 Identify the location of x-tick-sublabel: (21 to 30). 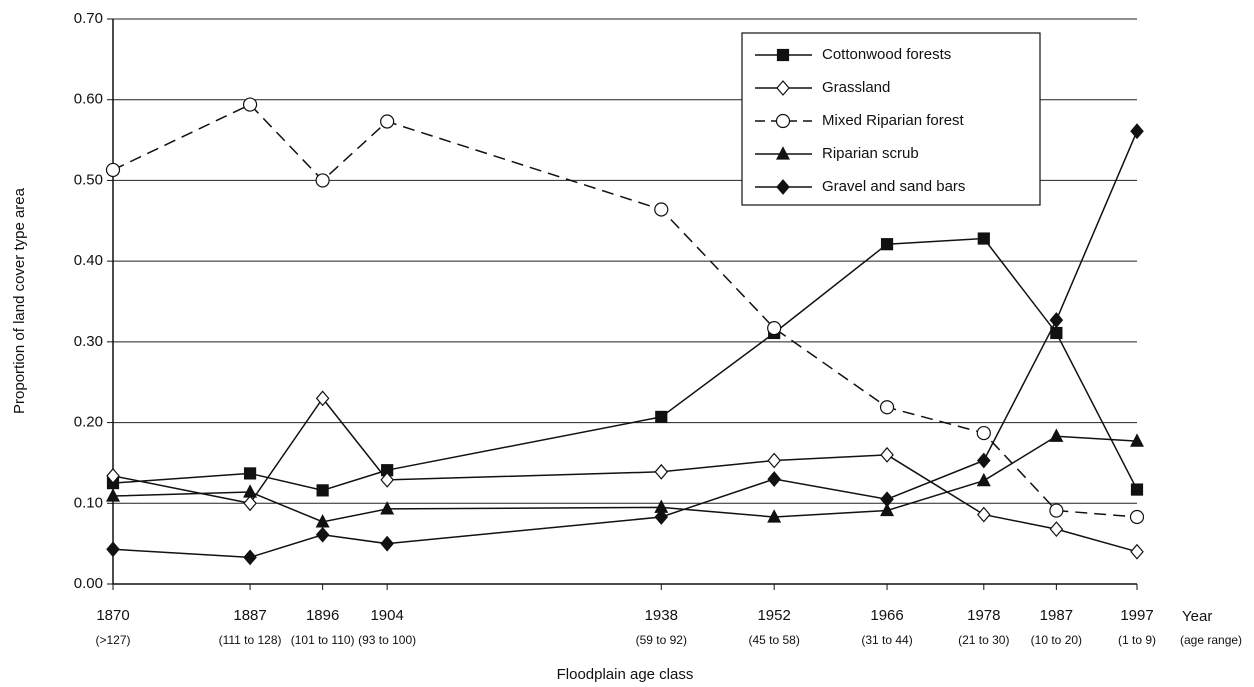
(983, 640).